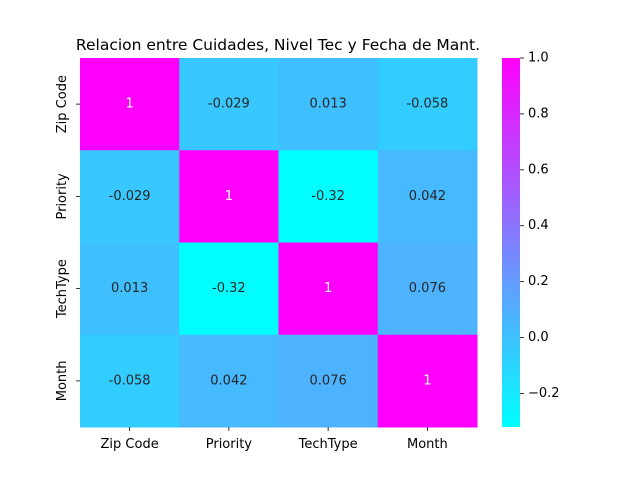 The width and height of the screenshot is (640, 480). I want to click on y-tick-label: Month, so click(62, 381).